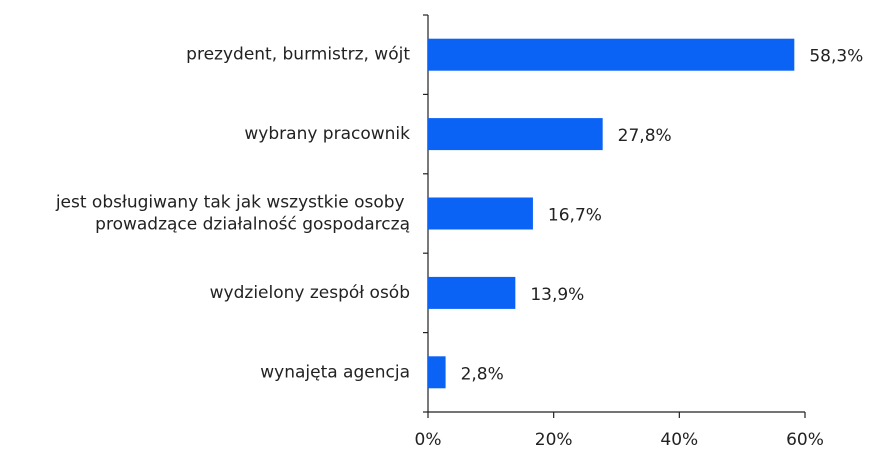 The height and width of the screenshot is (454, 878). Describe the element at coordinates (557, 295) in the screenshot. I see `value-label: 13,9%` at that location.